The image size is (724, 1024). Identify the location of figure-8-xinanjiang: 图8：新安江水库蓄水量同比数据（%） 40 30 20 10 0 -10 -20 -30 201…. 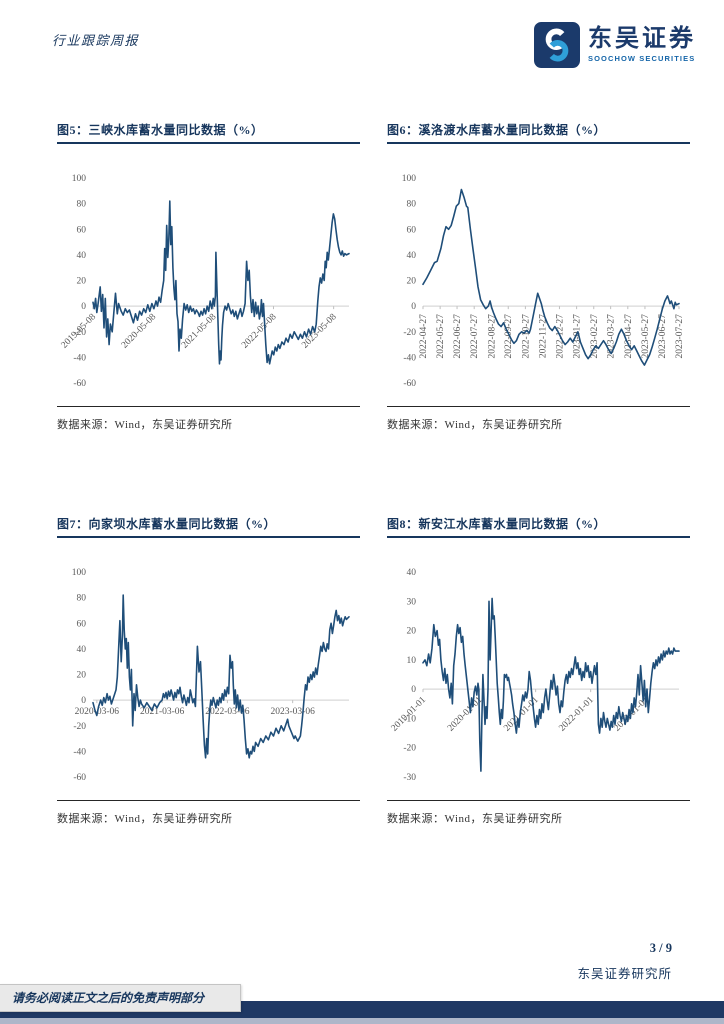
(538, 670).